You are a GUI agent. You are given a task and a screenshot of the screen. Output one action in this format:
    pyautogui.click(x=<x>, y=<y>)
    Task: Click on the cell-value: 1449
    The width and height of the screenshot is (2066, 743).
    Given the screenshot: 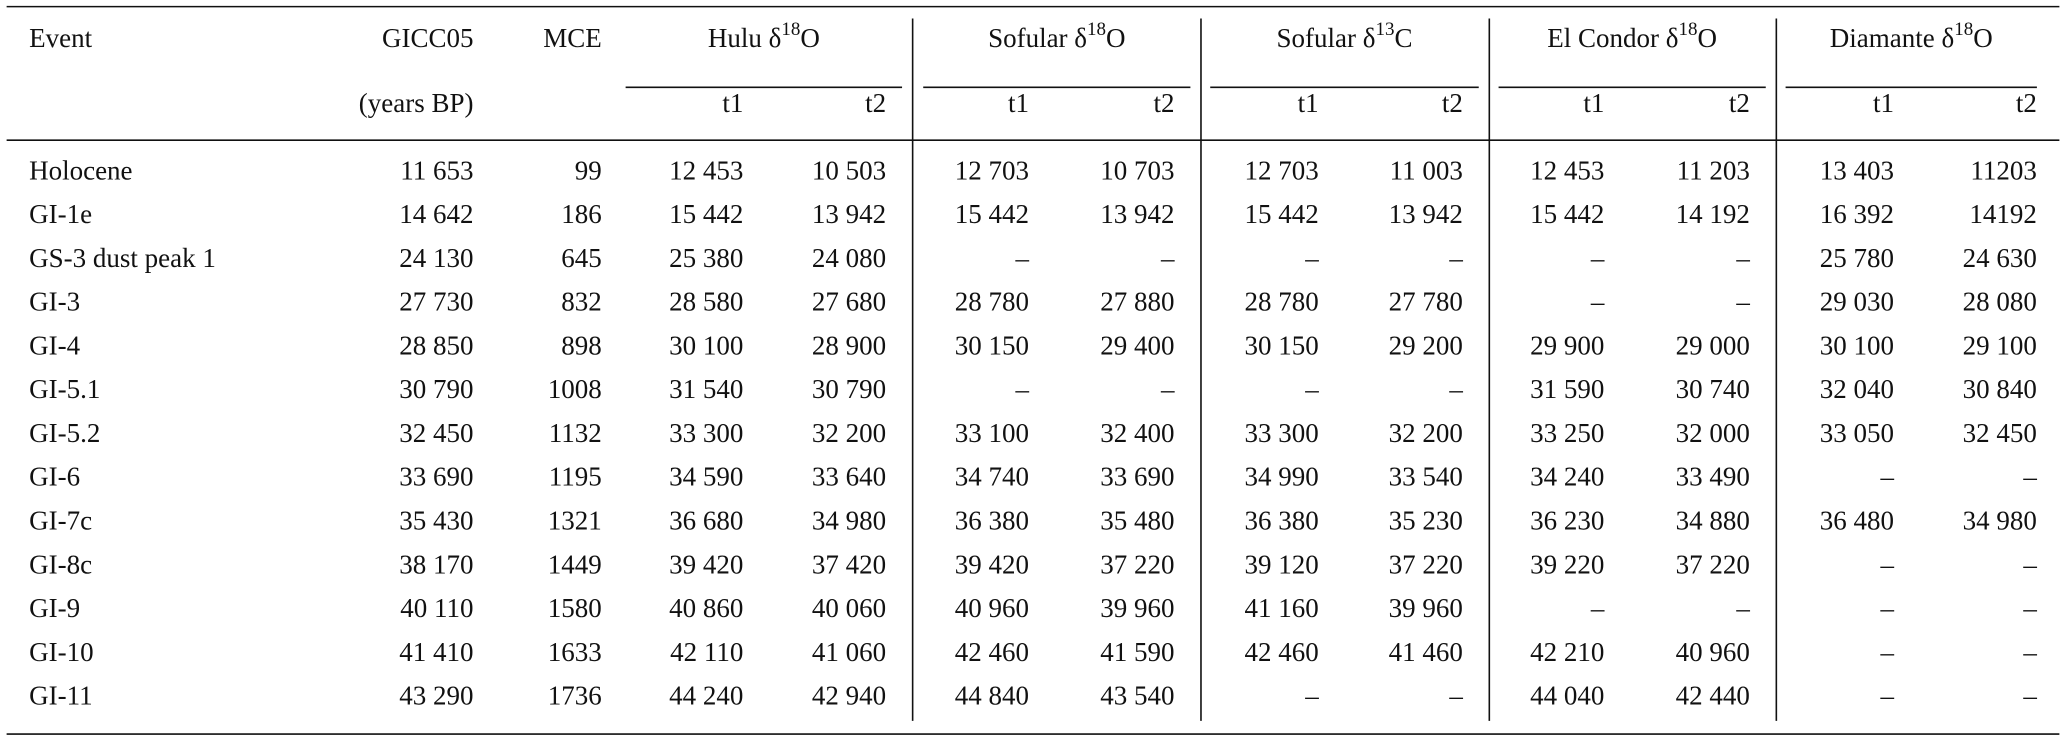 What is the action you would take?
    pyautogui.click(x=575, y=564)
    